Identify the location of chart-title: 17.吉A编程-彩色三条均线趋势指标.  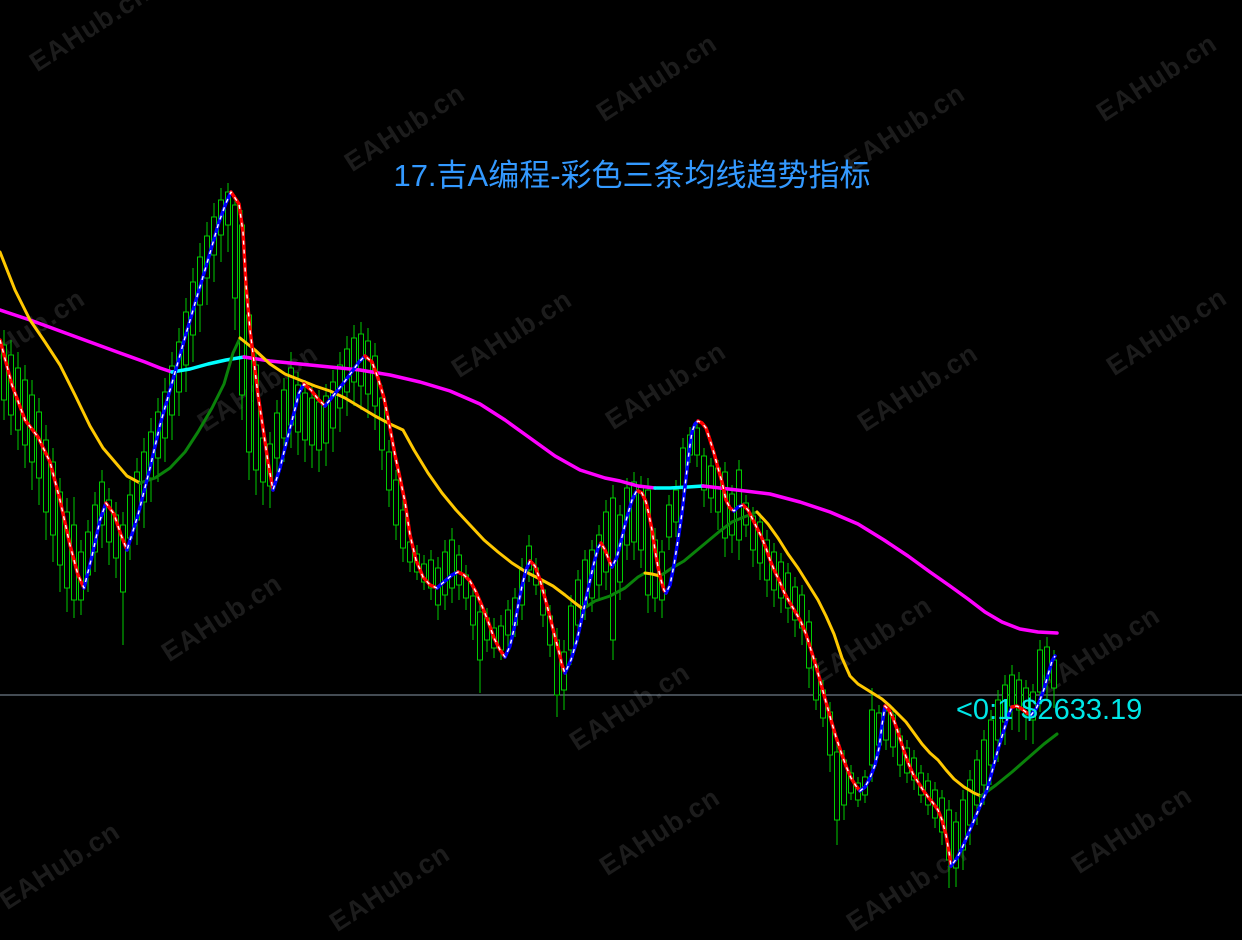
(632, 175).